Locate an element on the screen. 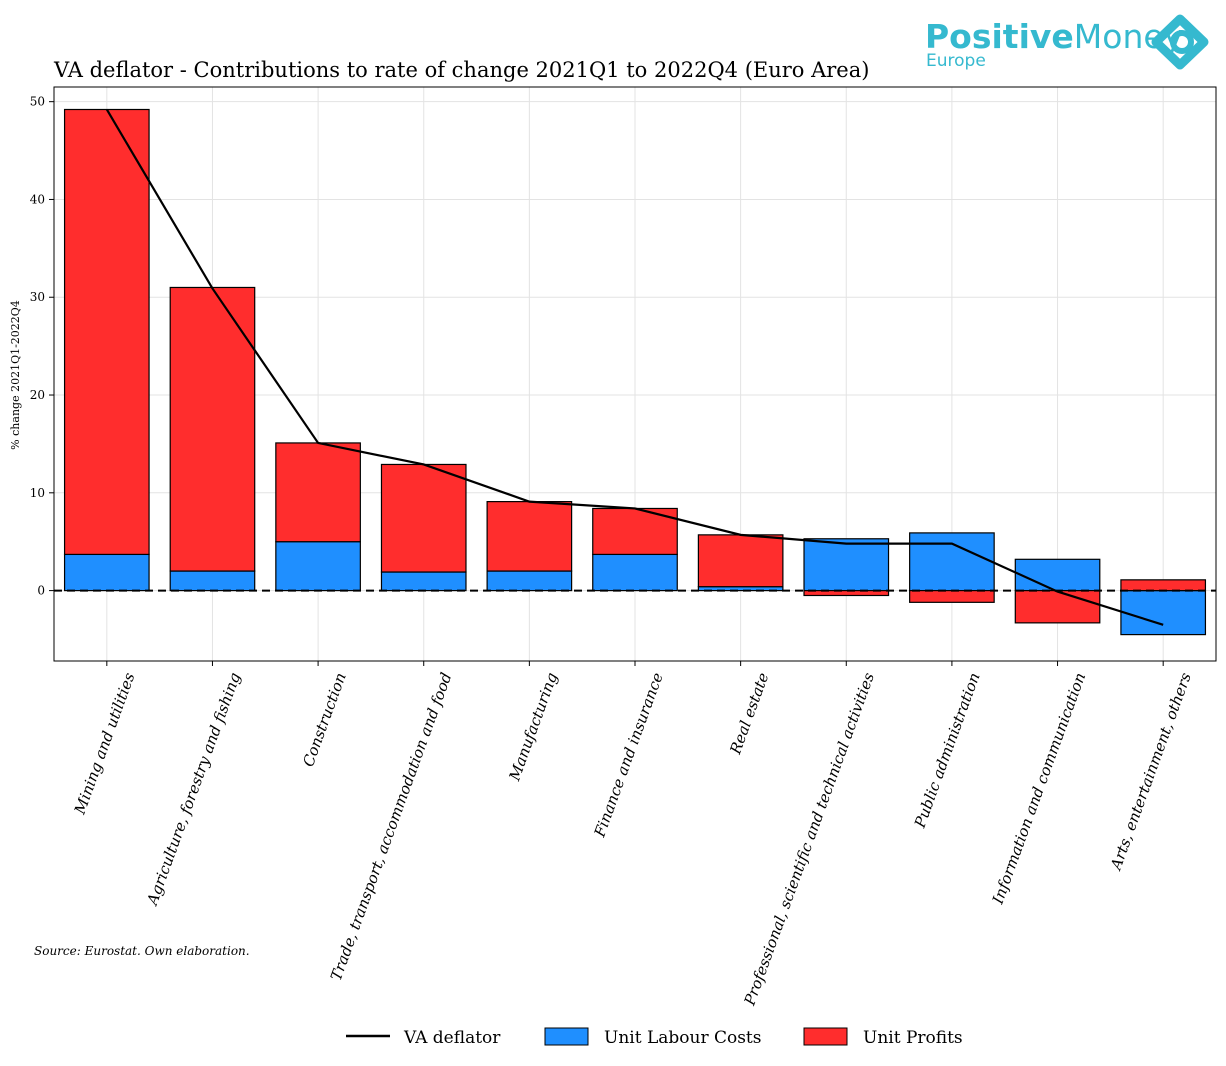 The height and width of the screenshot is (1066, 1226). x-tick-label: Construction is located at coordinates (324, 719).